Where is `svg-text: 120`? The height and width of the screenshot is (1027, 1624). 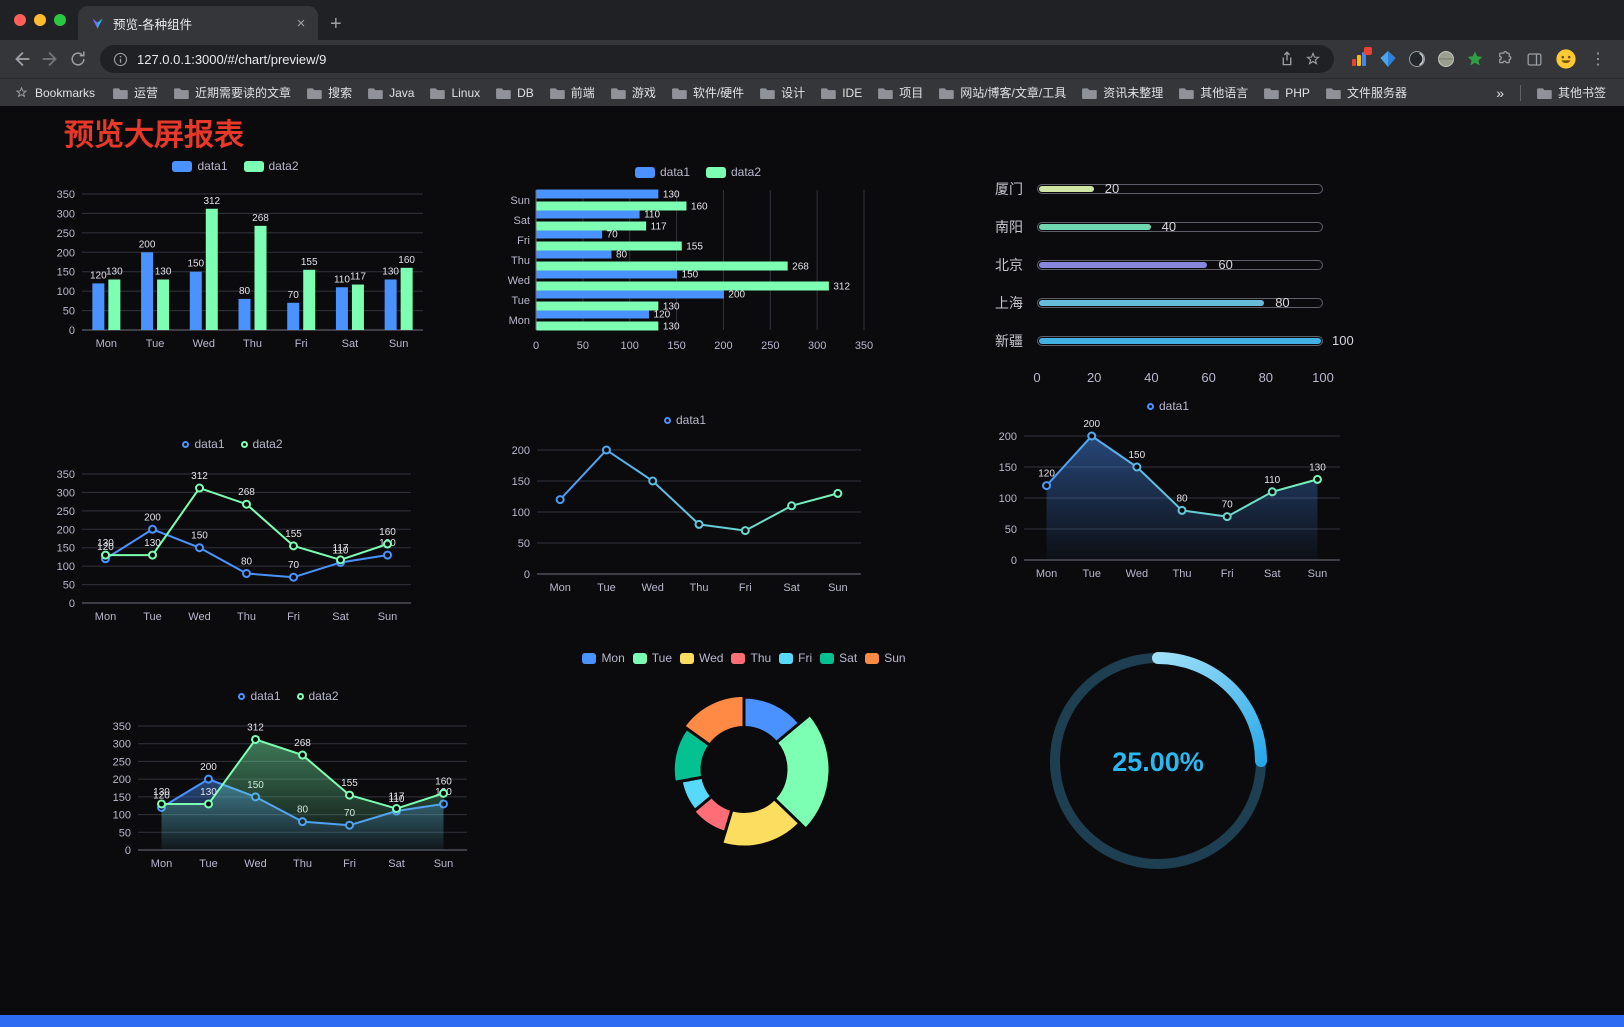
svg-text: 120 is located at coordinates (98, 275).